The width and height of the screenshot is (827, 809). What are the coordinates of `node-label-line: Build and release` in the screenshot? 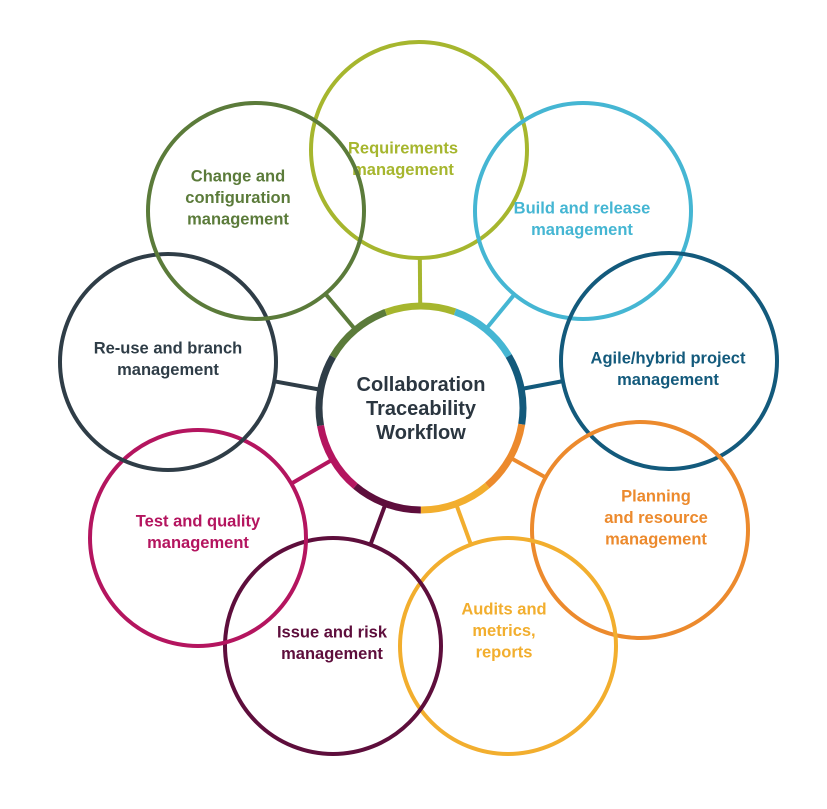 It's located at (582, 208).